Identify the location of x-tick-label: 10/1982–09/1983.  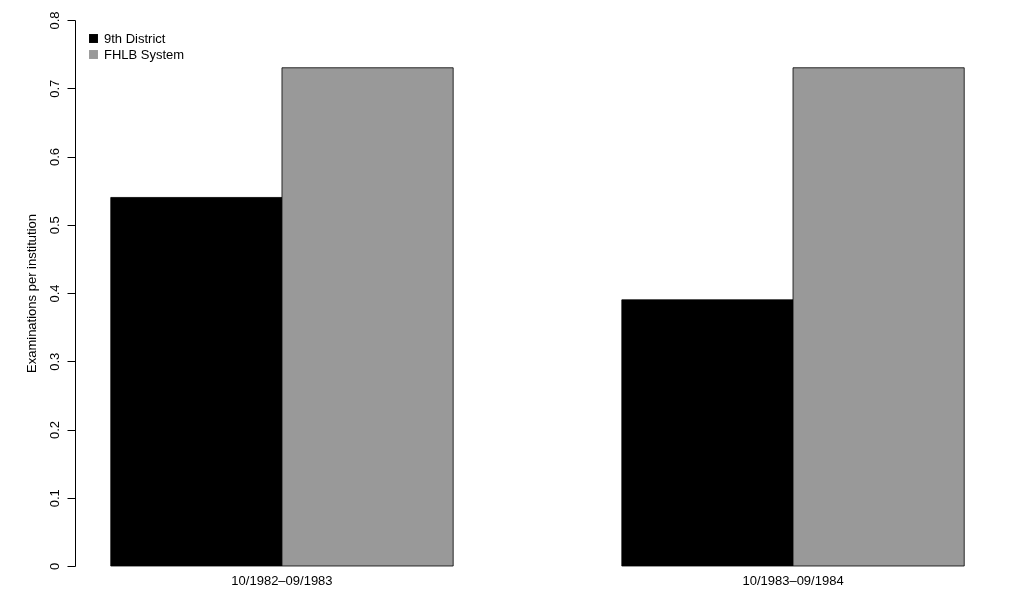
(282, 580).